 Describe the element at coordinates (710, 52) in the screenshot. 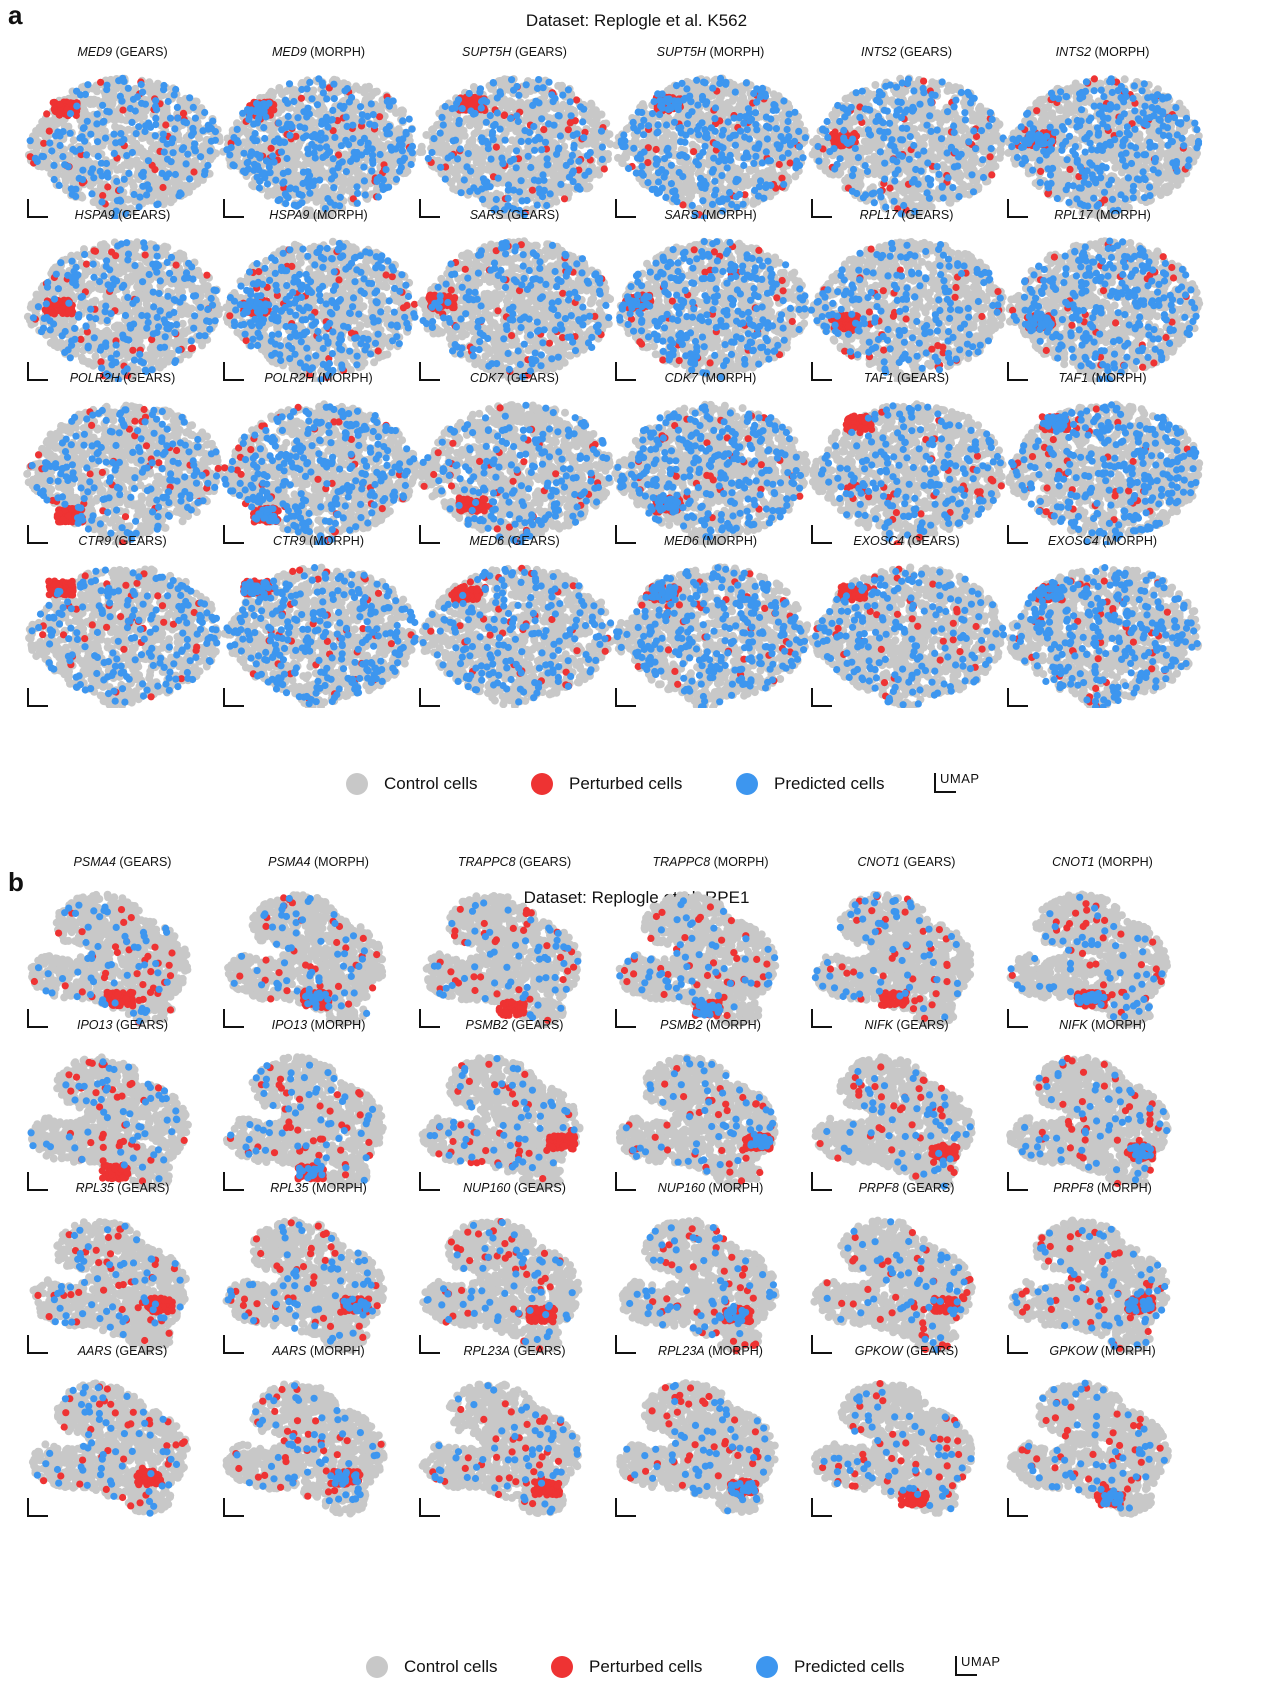

I see `subplot-title: SUPT5H (MORPH)` at that location.